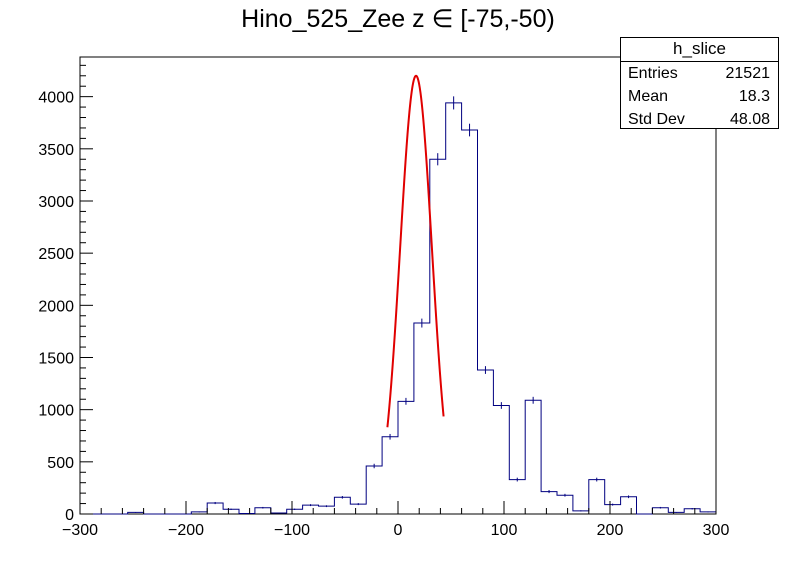  Describe the element at coordinates (699, 96) in the screenshot. I see `stats-row-mean: Mean 18.3` at that location.